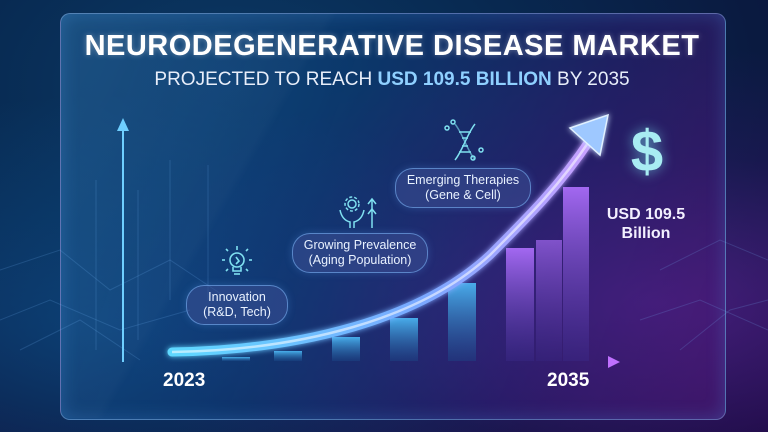  Describe the element at coordinates (647, 151) in the screenshot. I see `dollar-icon: $` at that location.